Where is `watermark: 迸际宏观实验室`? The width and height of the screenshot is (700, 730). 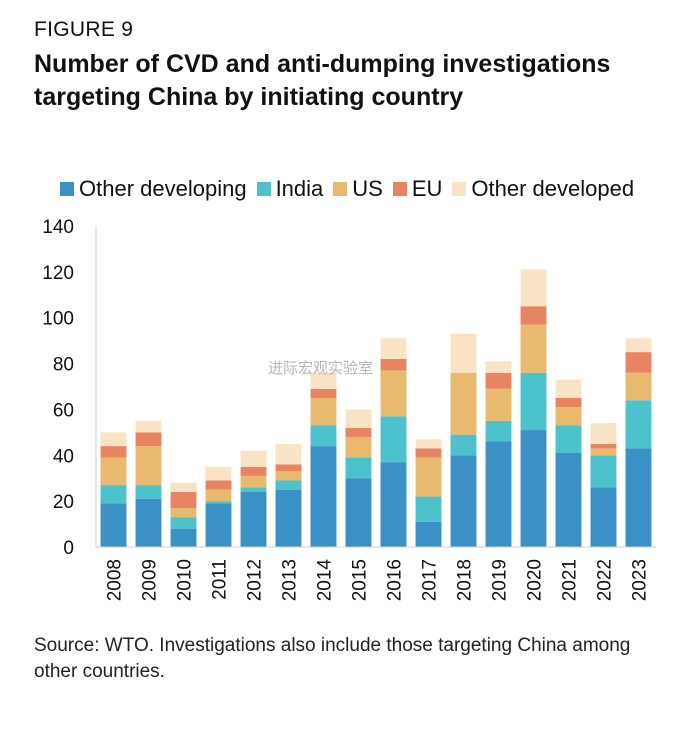 watermark: 迸际宏观实验室 is located at coordinates (321, 368).